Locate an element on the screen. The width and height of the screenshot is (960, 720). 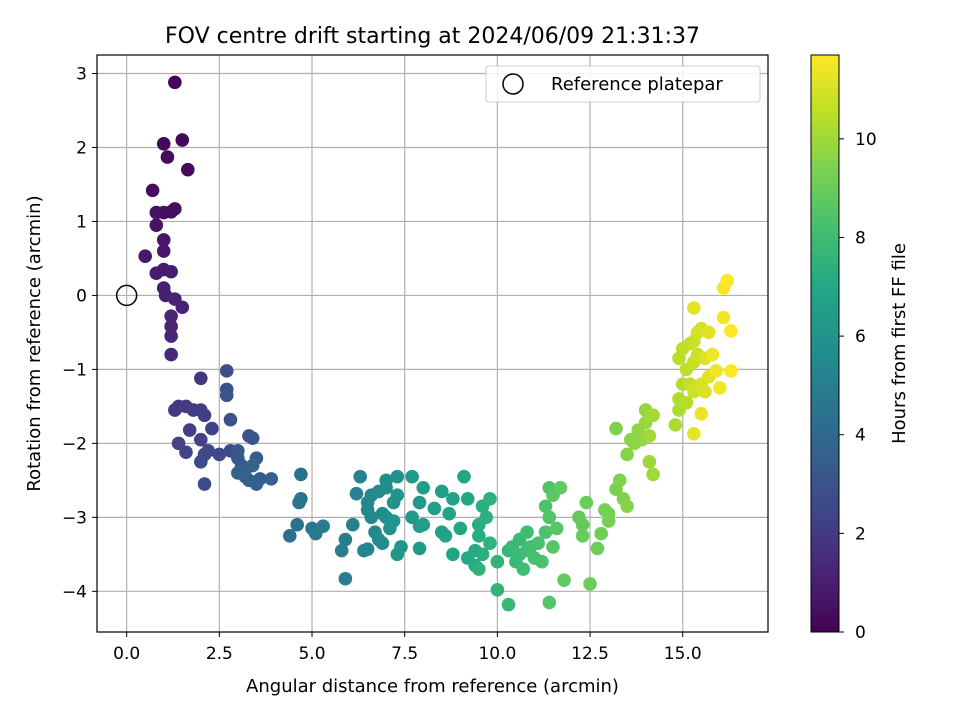
reference-platepar-marker is located at coordinates (126, 295).